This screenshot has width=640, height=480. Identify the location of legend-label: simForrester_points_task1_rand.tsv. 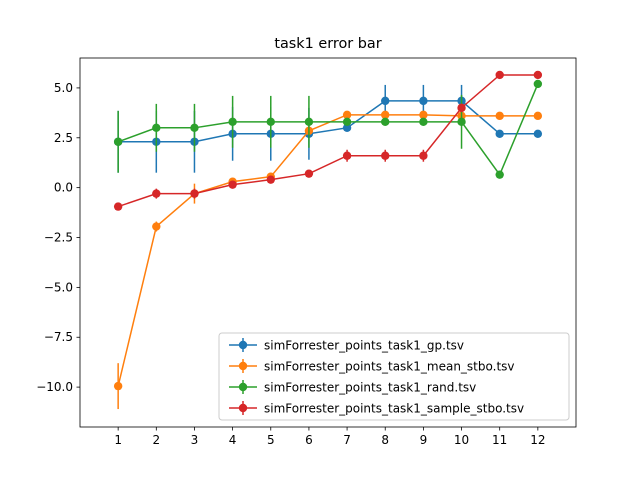
(370, 388).